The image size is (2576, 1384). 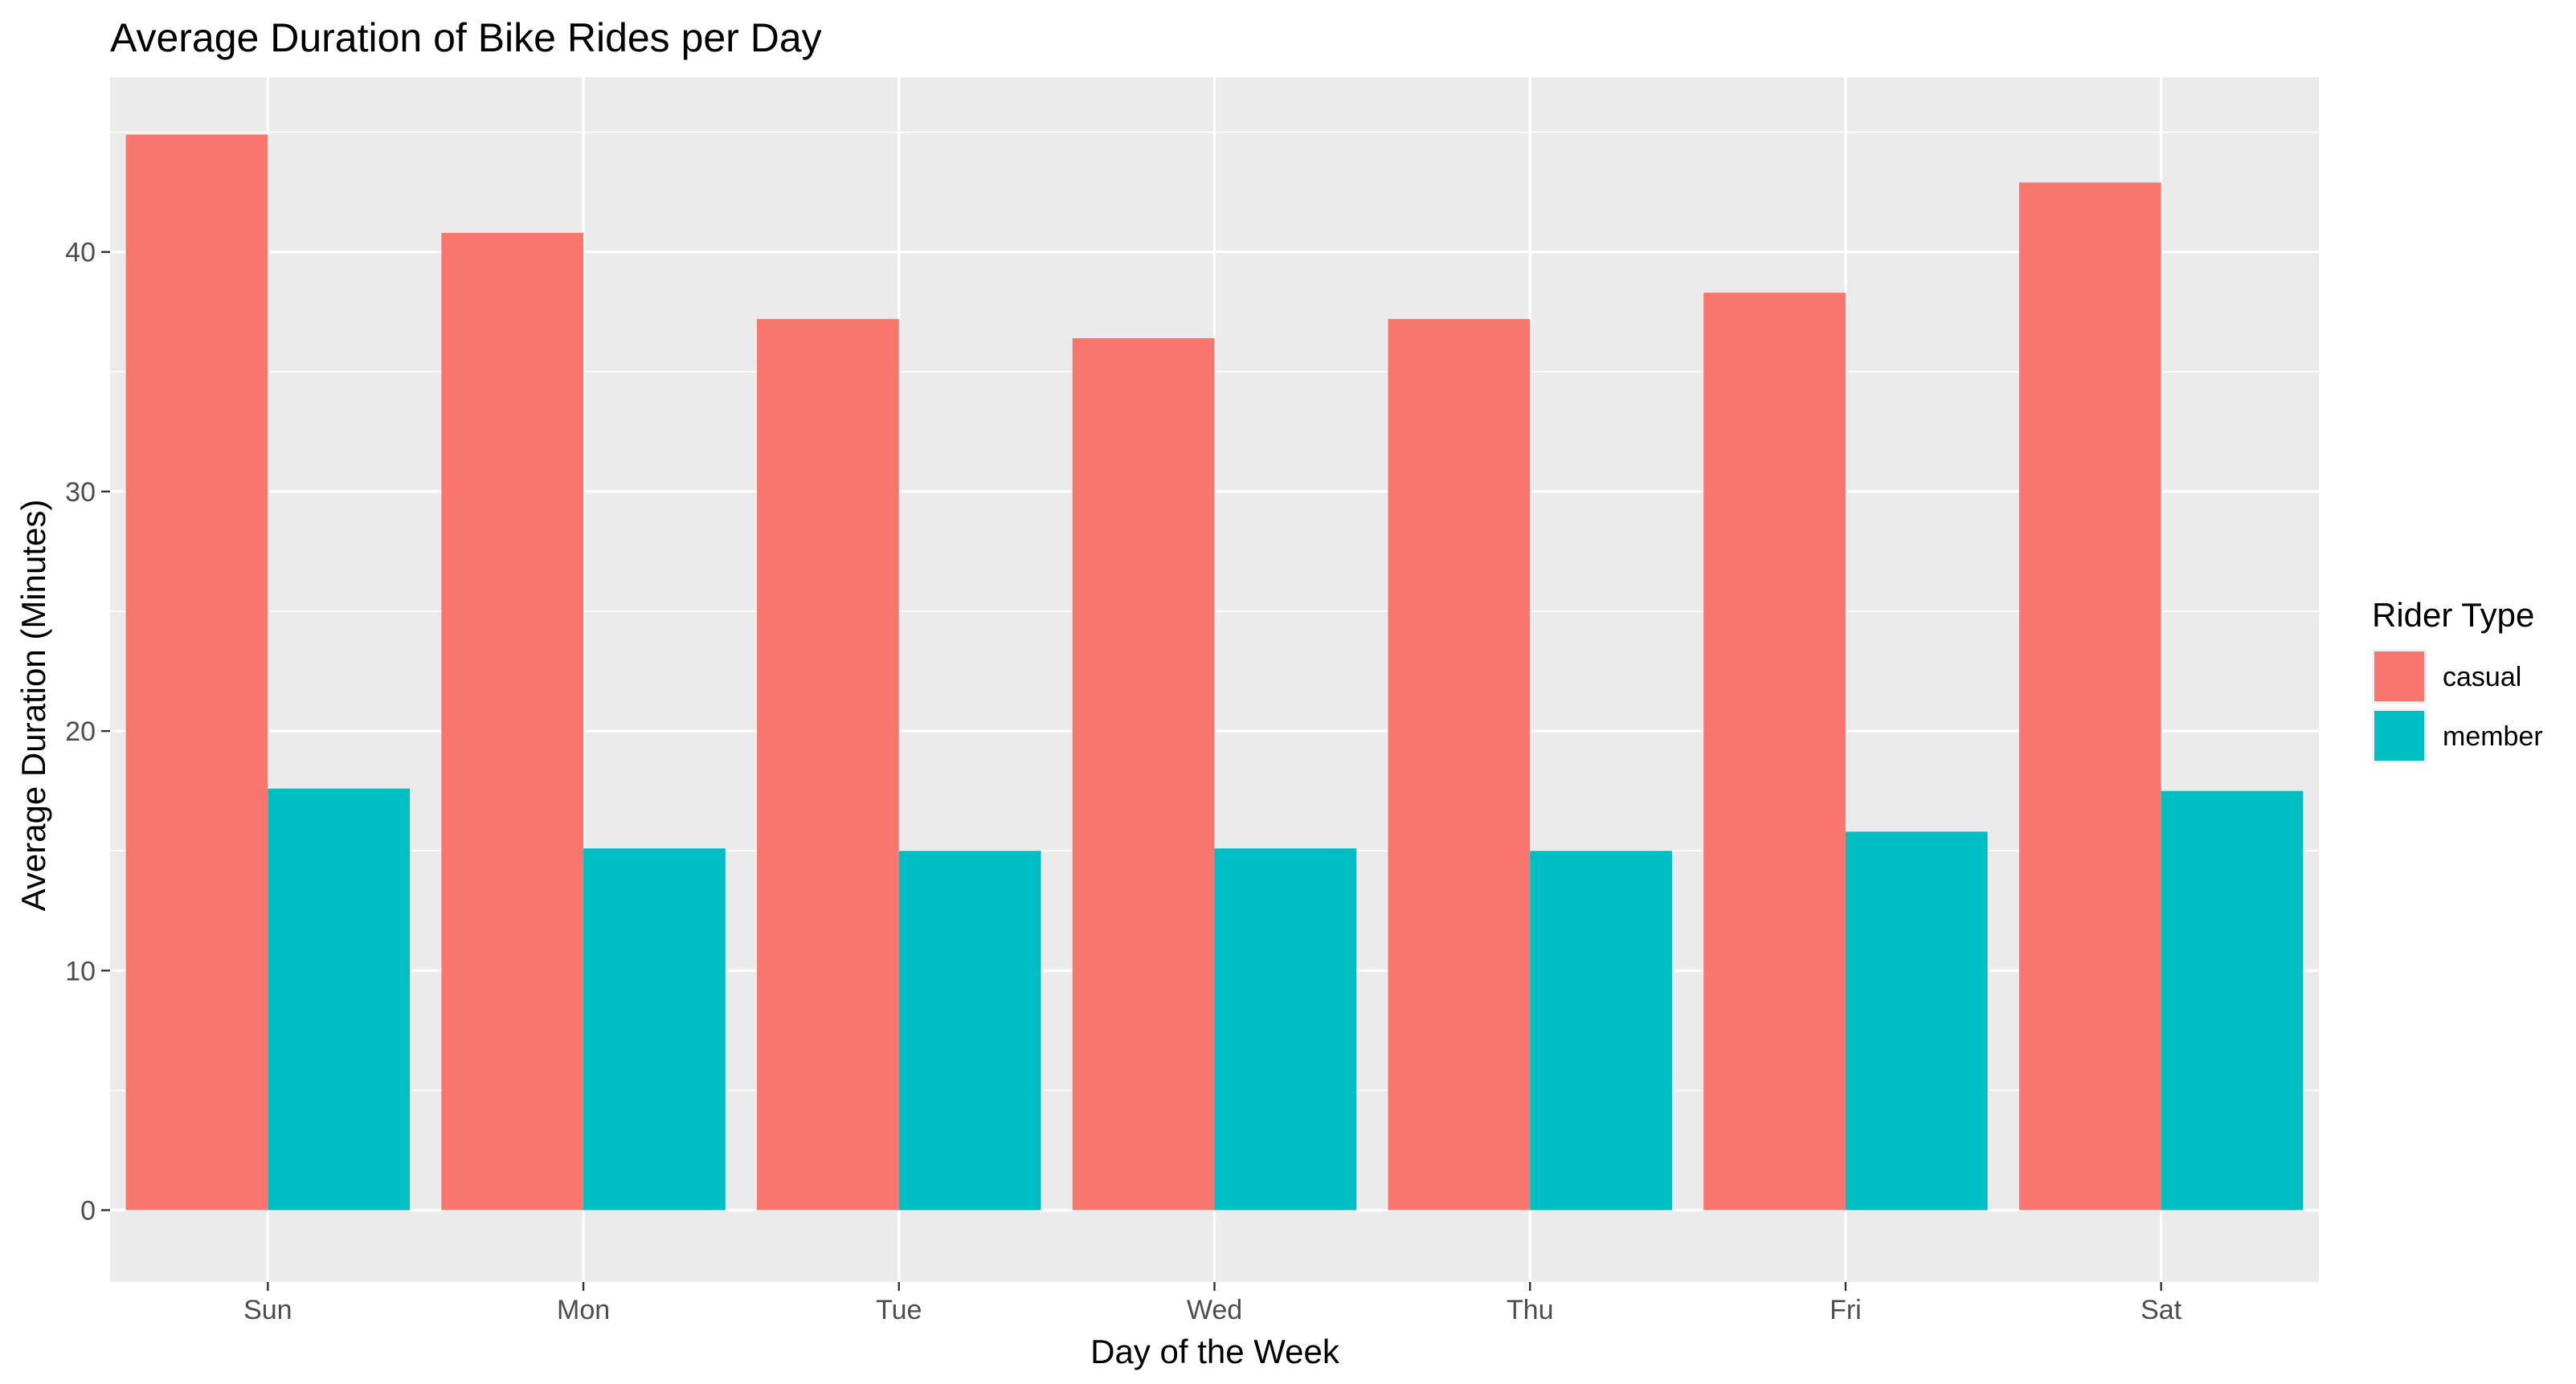 What do you see at coordinates (1846, 1310) in the screenshot?
I see `x-tick-label-fri: Fri` at bounding box center [1846, 1310].